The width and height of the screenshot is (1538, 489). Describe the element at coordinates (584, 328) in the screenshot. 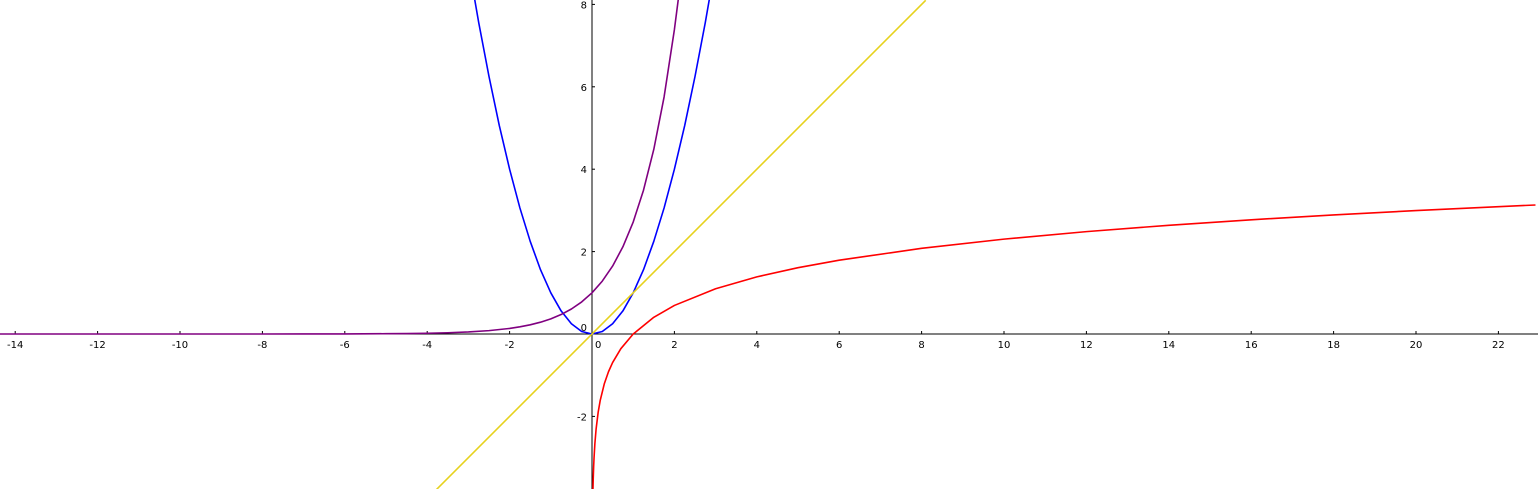

I see `y-origin-label: 0` at that location.